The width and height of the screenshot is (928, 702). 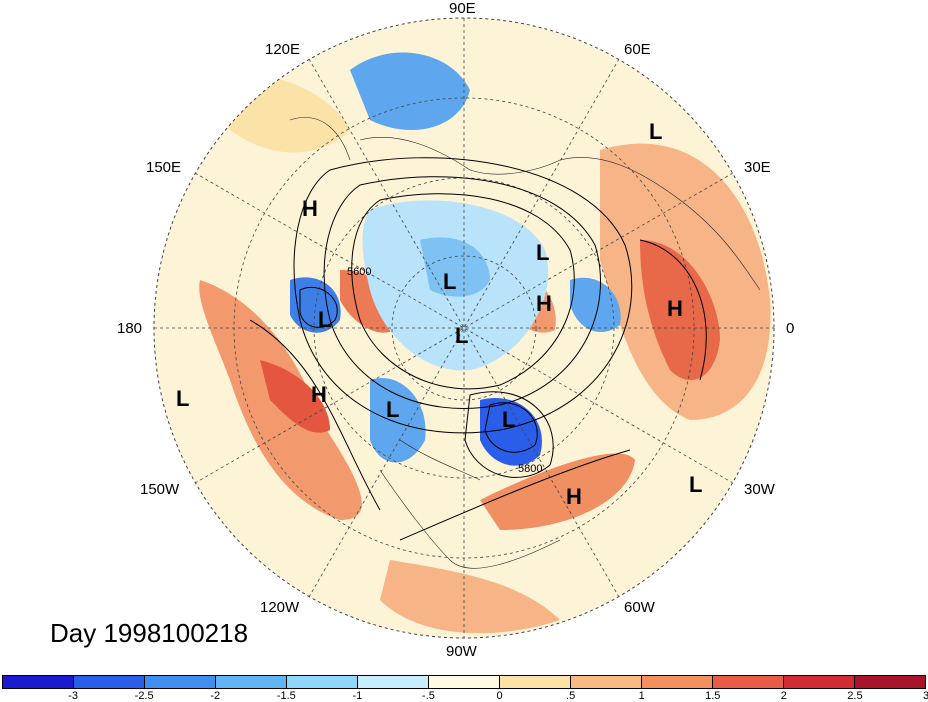 I want to click on colorbar-tick-label: -1, so click(x=357, y=696).